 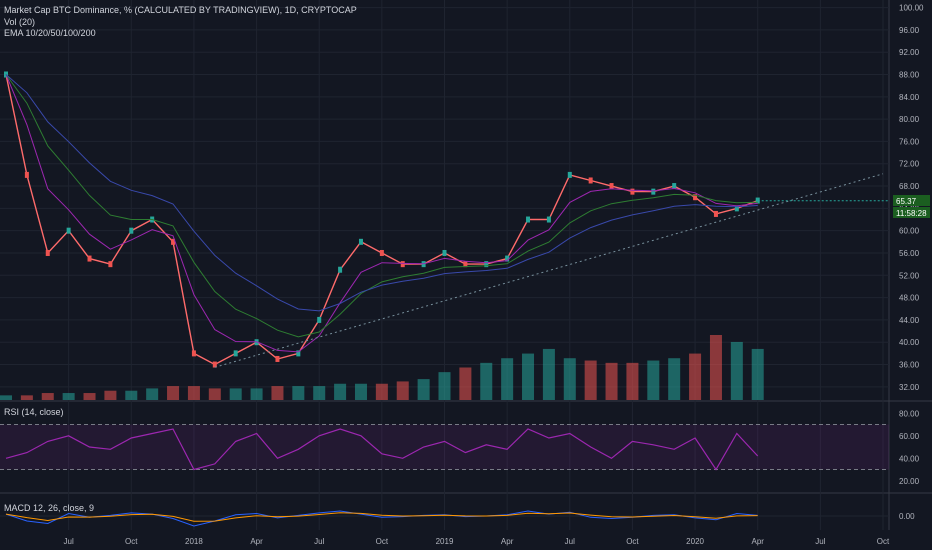 What do you see at coordinates (909, 436) in the screenshot?
I see `rsi-tick-label: 60.00` at bounding box center [909, 436].